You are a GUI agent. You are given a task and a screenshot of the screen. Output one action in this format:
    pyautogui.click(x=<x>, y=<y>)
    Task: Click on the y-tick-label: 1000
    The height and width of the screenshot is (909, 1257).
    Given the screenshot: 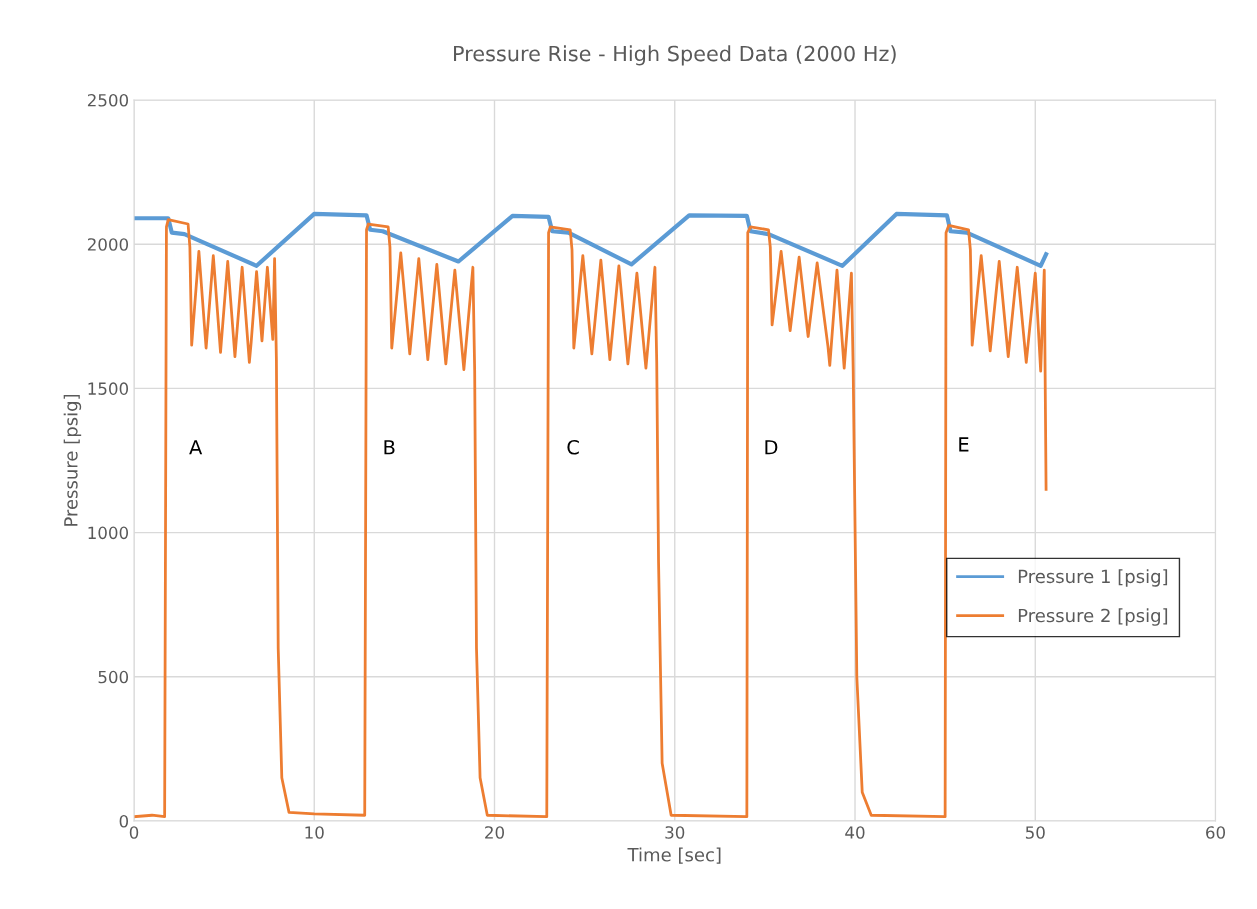 What is the action you would take?
    pyautogui.click(x=108, y=533)
    